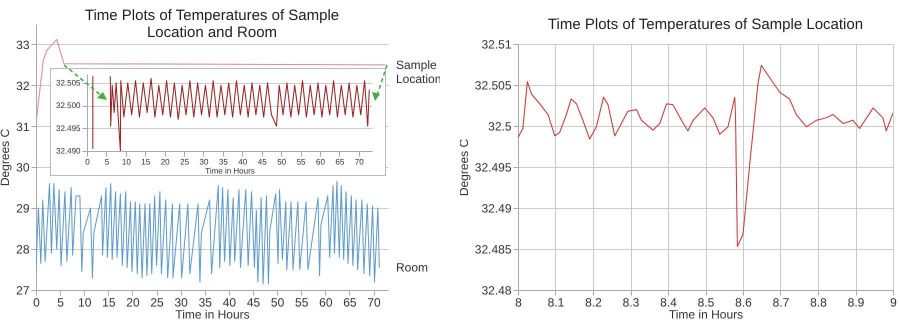 Image resolution: width=900 pixels, height=330 pixels. What do you see at coordinates (412, 267) in the screenshot?
I see `series-label: Room` at bounding box center [412, 267].